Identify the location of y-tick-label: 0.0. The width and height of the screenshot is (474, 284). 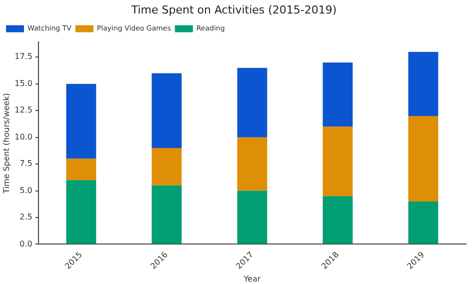
(26, 243).